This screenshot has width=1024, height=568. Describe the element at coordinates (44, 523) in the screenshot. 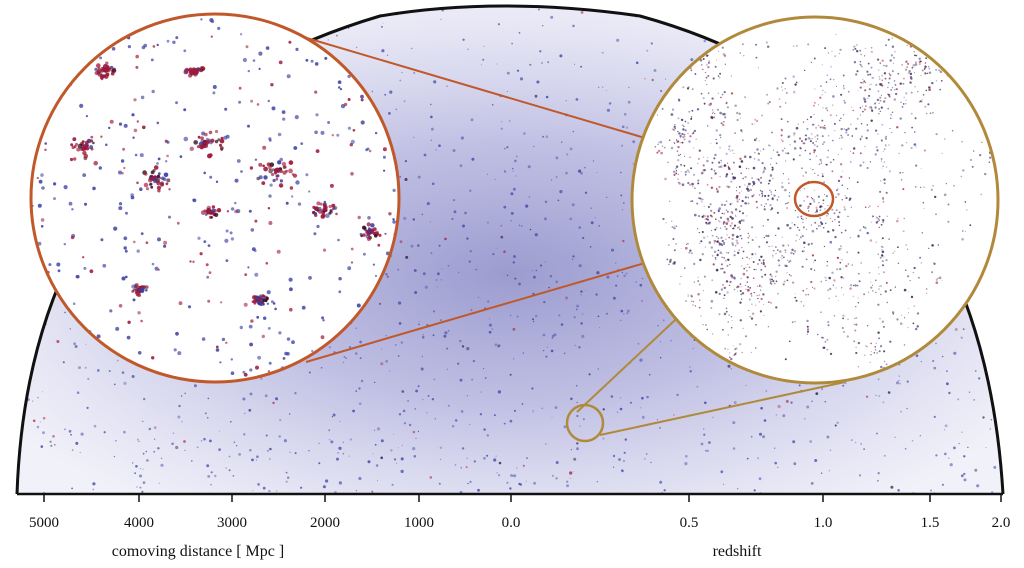

I see `left-tick-label: 5000` at that location.